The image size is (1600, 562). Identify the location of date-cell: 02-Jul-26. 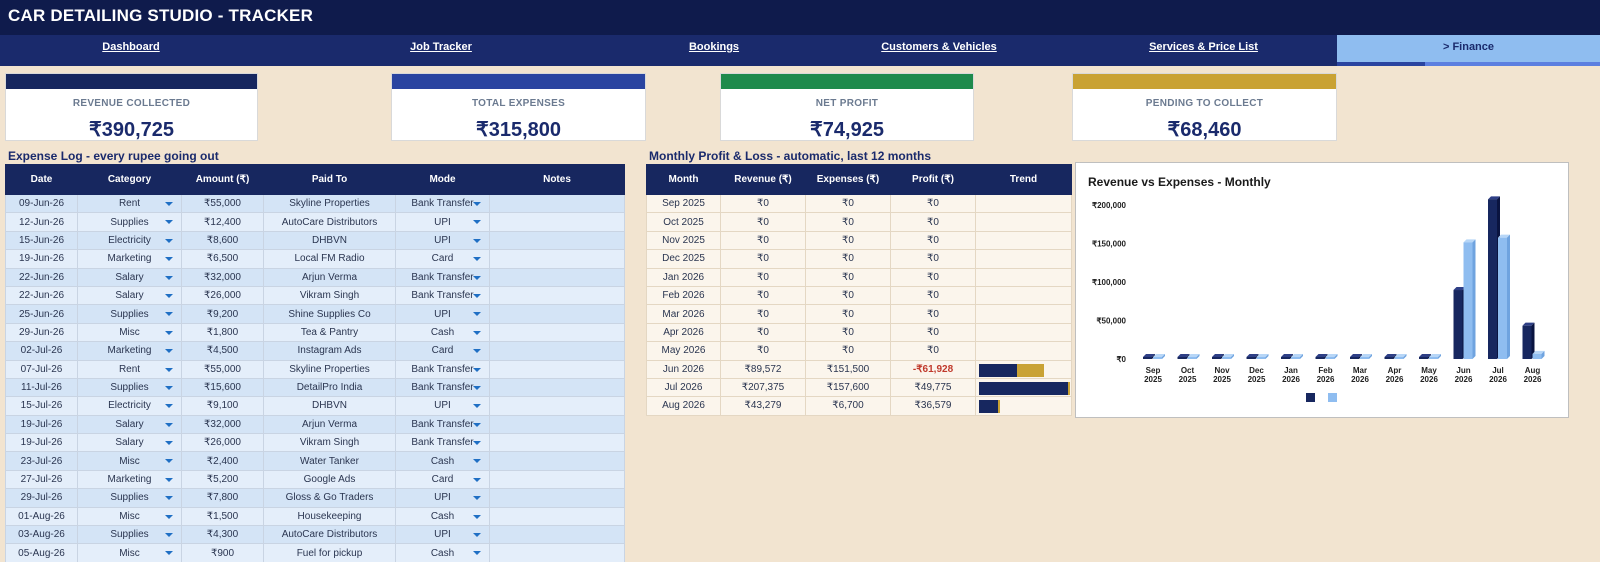
(41, 351).